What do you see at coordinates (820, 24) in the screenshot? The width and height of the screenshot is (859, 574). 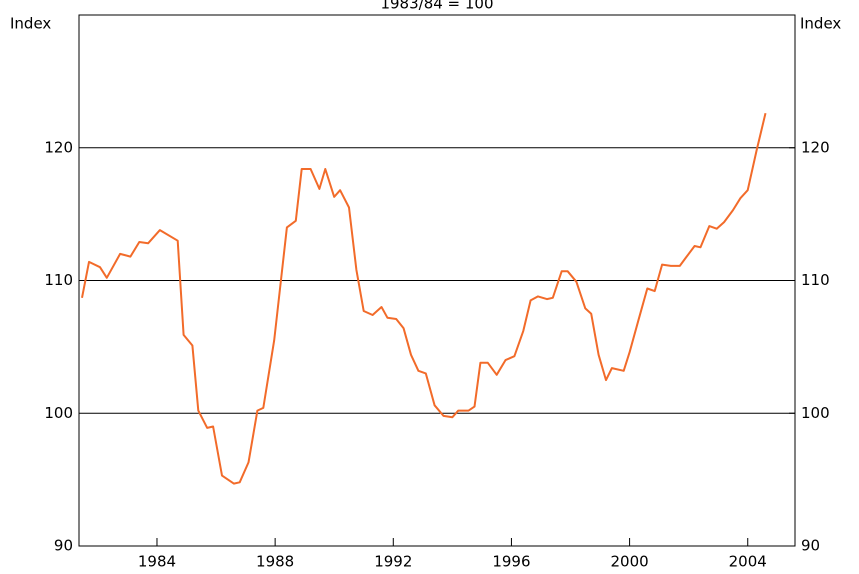 I see `y2-axis-label: Index` at bounding box center [820, 24].